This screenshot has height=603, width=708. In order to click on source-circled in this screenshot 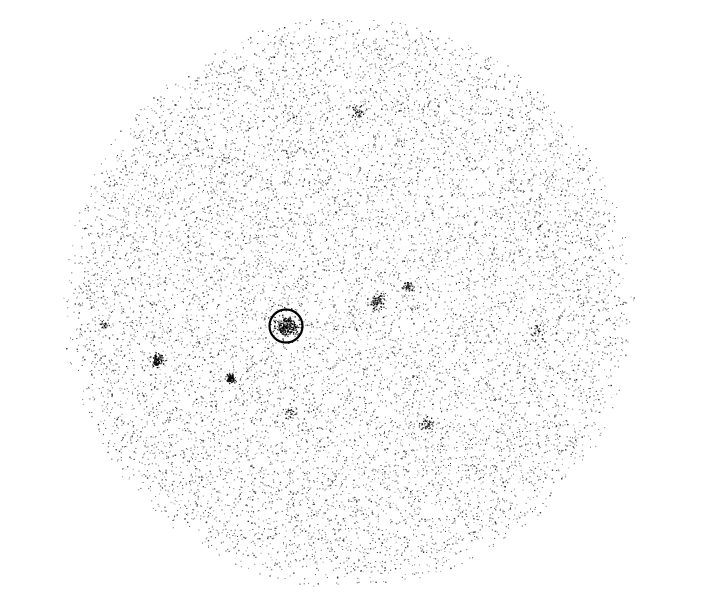, I will do `click(286, 327)`.